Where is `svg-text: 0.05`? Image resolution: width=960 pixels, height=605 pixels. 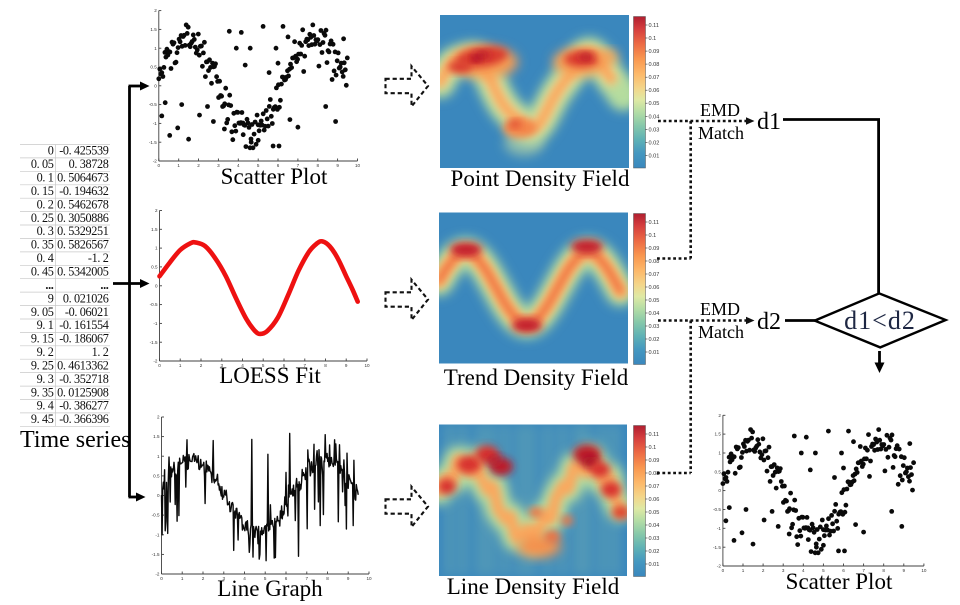 svg-text: 0.05 is located at coordinates (654, 301).